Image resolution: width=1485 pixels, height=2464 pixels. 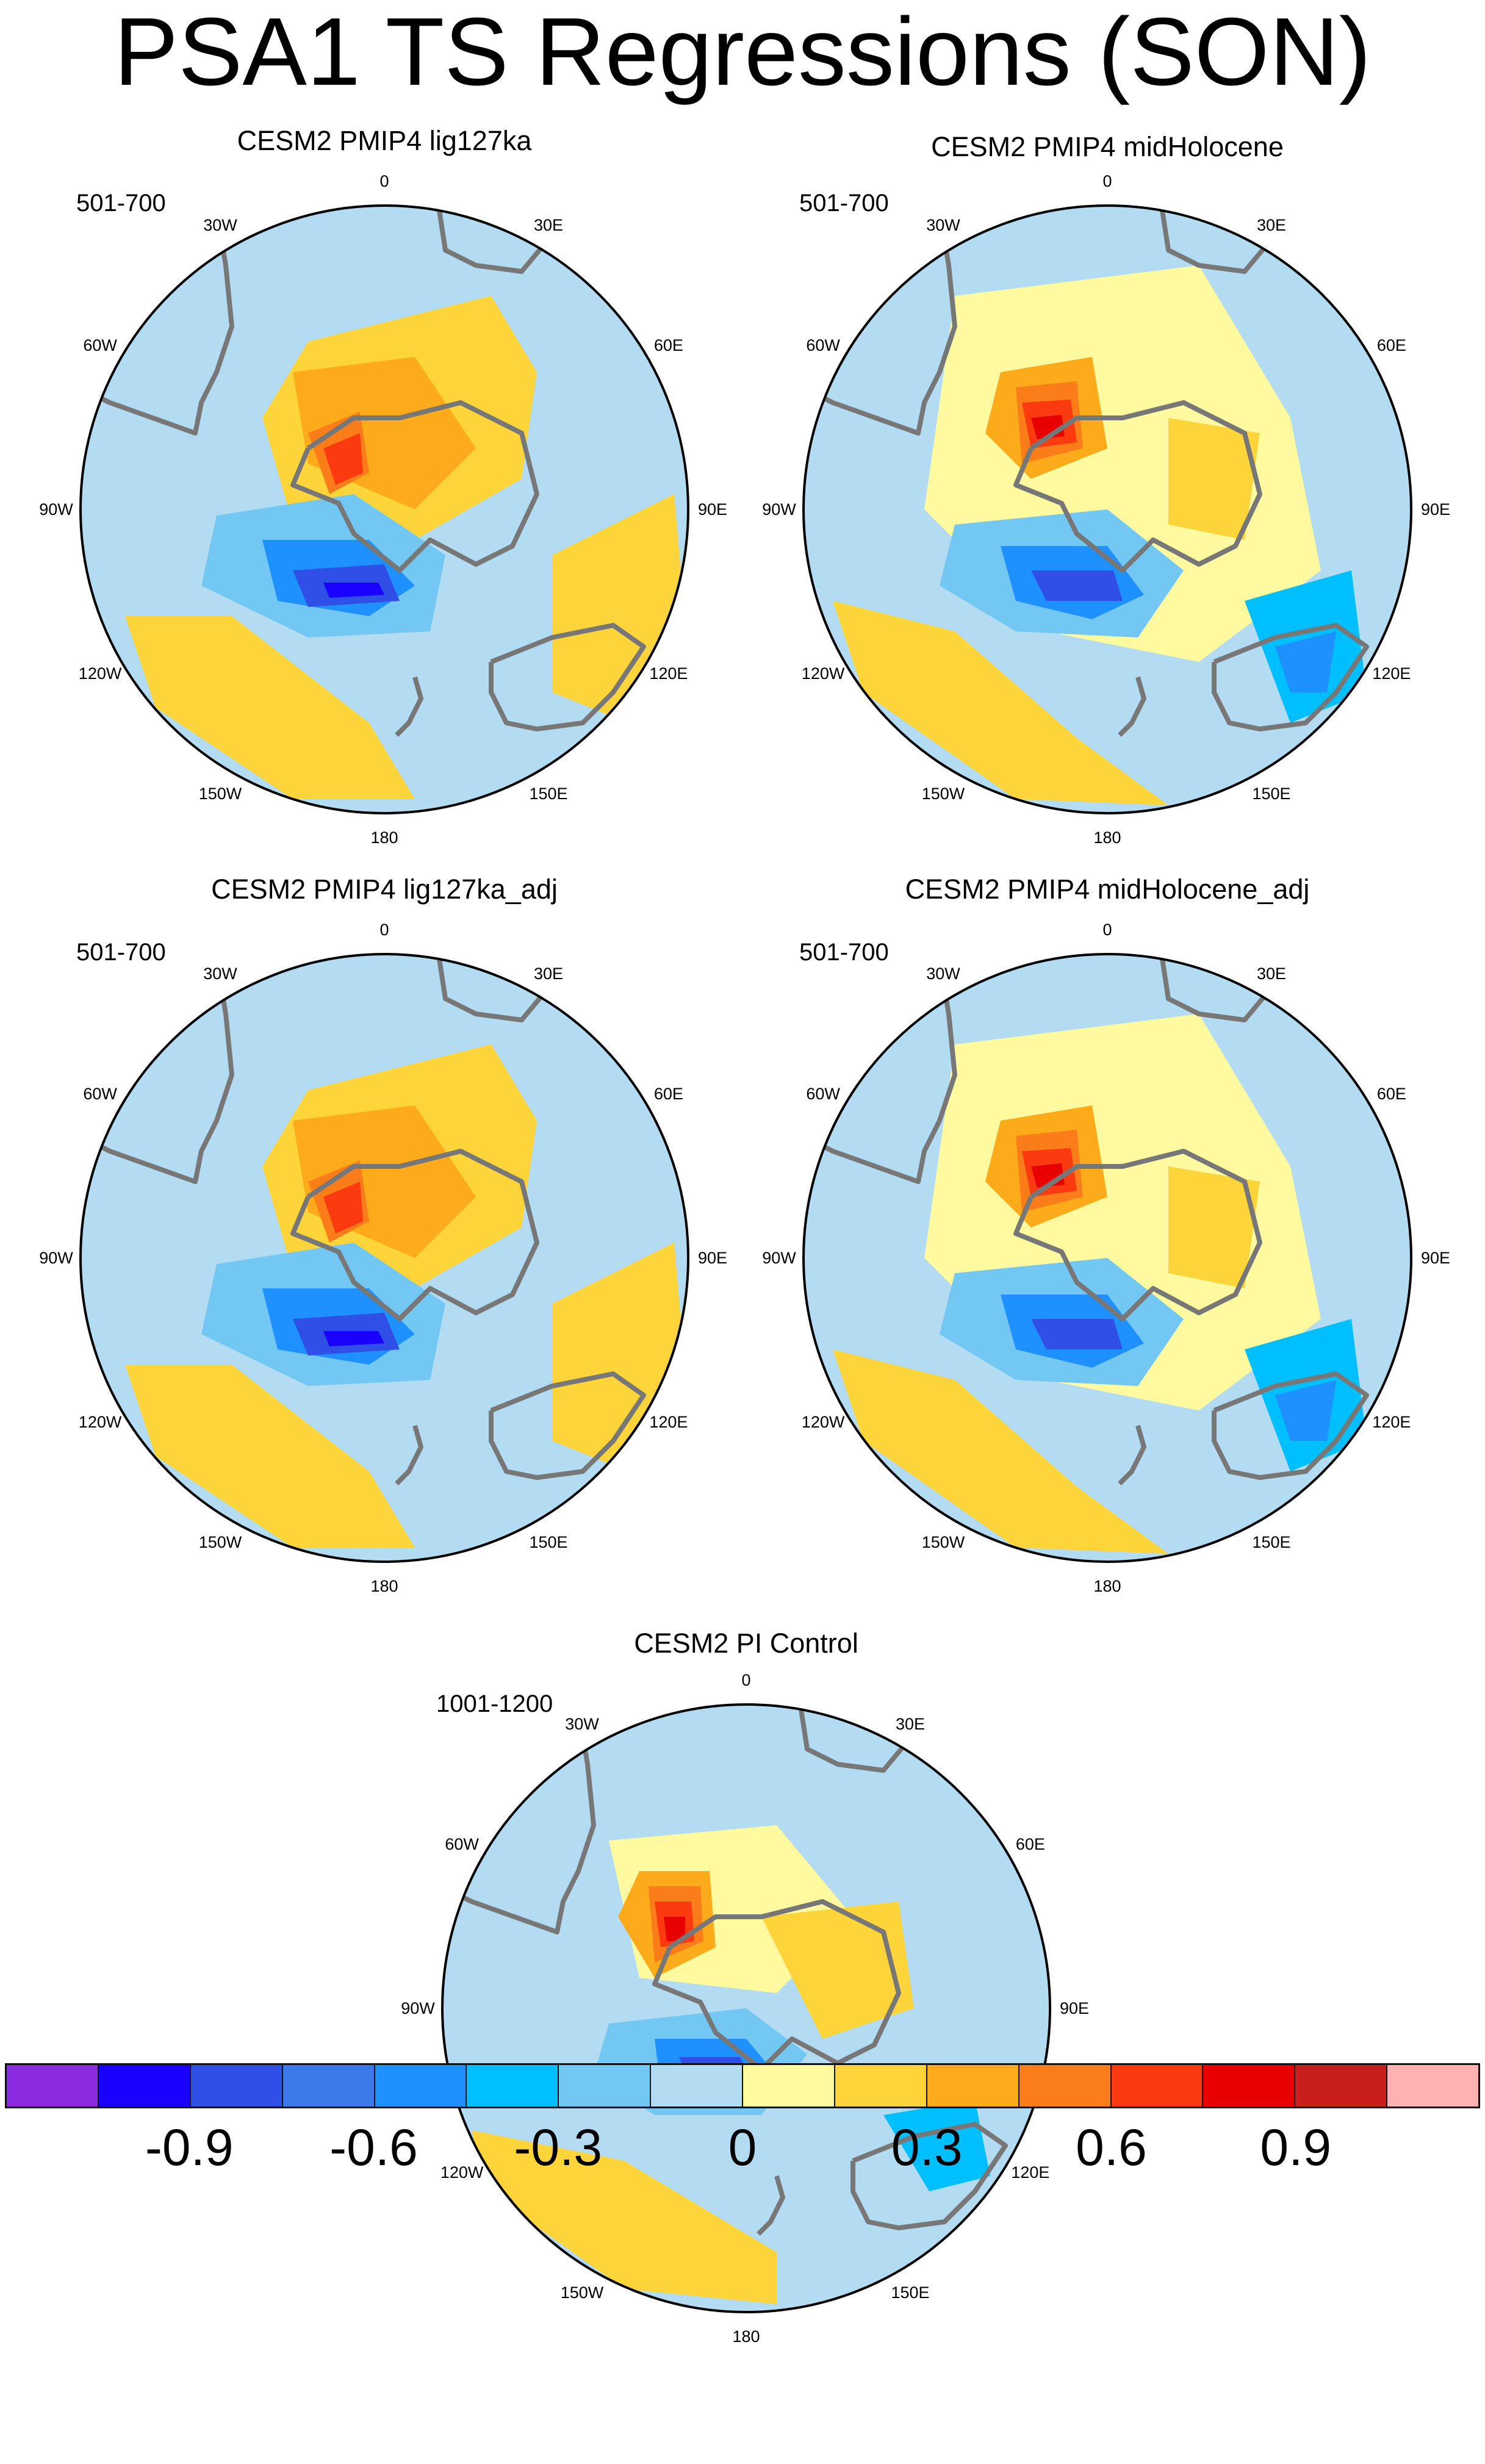 I want to click on colorbar-tick-label: -0.9, so click(x=190, y=2147).